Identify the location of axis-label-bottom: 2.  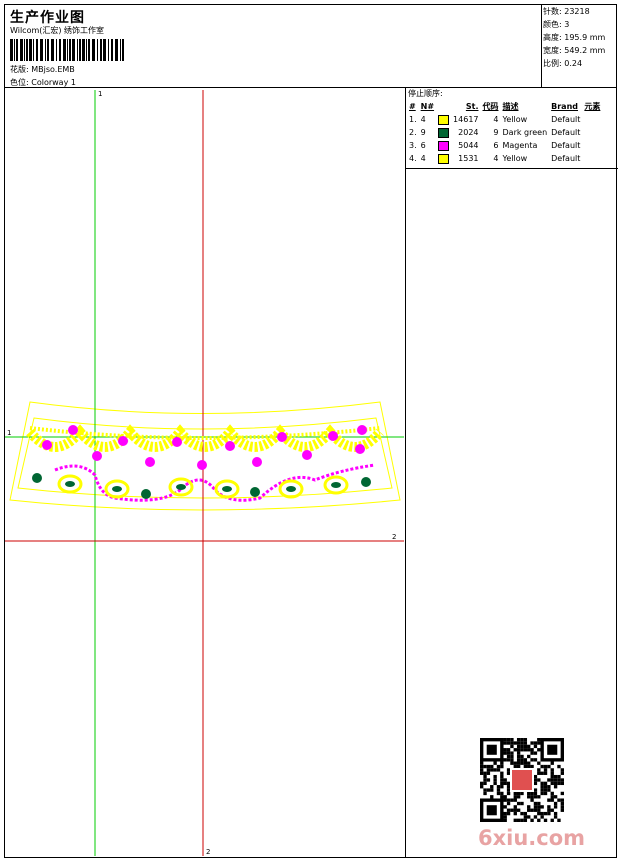
(208, 852).